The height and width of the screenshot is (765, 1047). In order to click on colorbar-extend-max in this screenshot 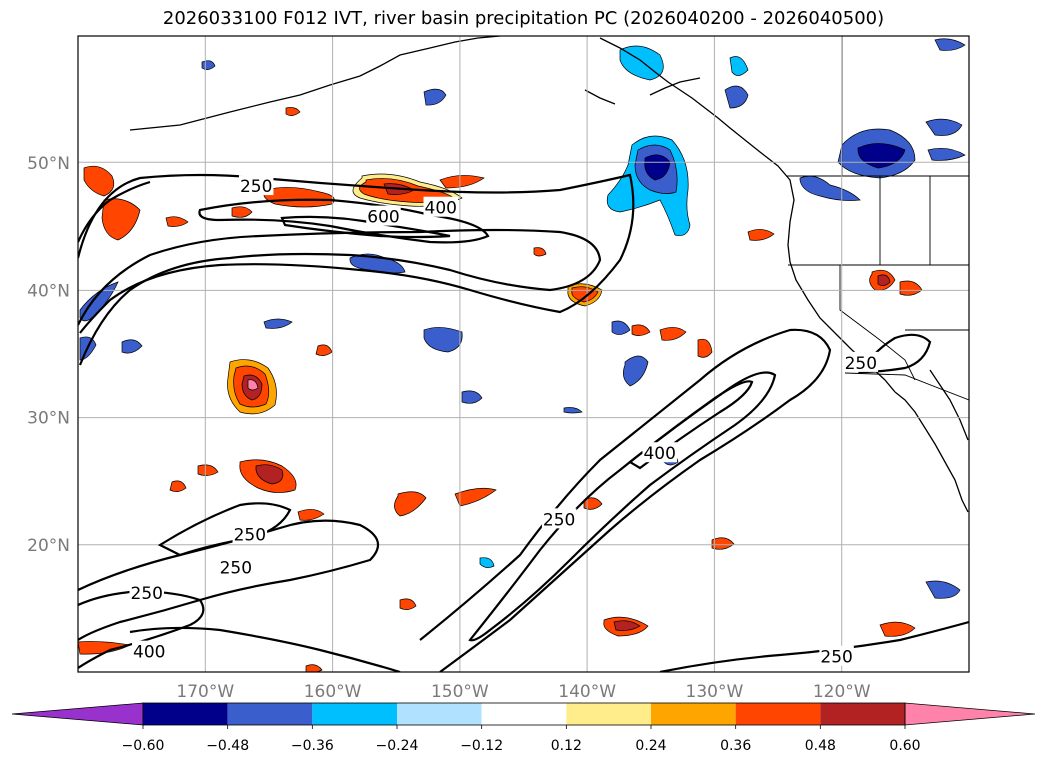, I will do `click(970, 714)`.